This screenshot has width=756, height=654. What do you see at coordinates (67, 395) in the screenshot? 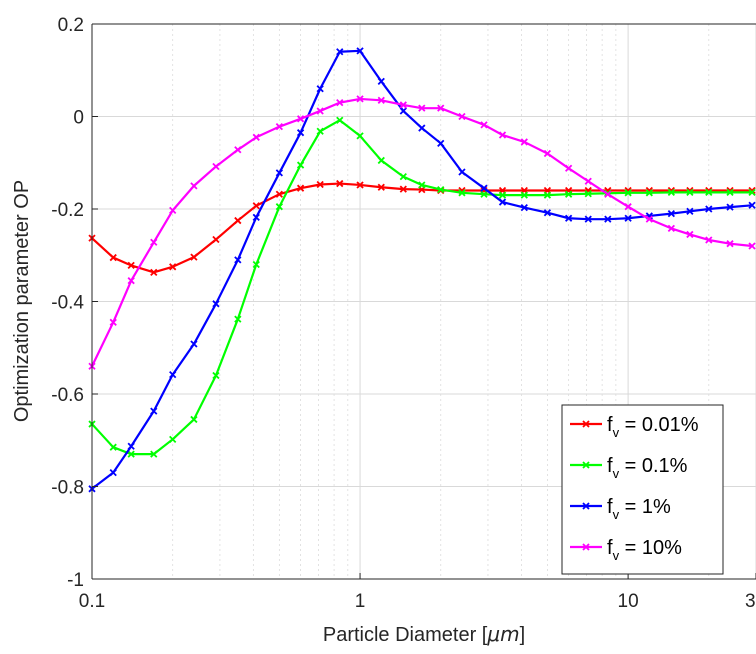
I see `y-tick-label: -0.6` at bounding box center [67, 395].